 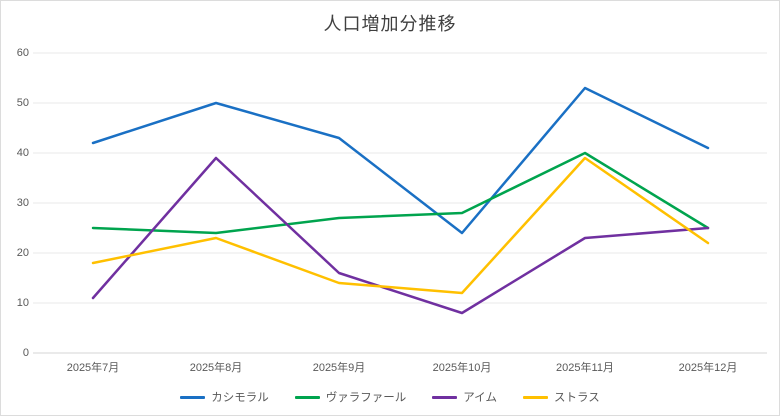 What do you see at coordinates (22, 103) in the screenshot?
I see `y-tick-label: 50` at bounding box center [22, 103].